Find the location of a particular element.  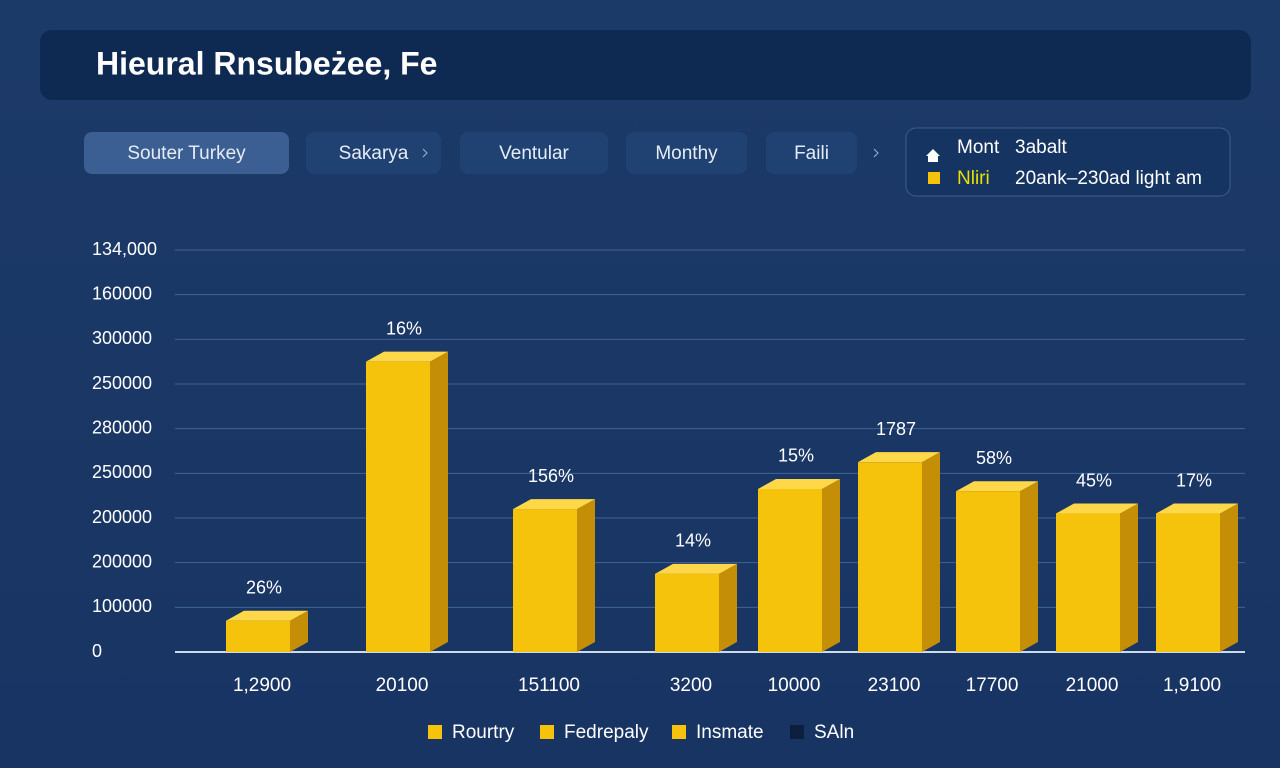

header-title: Hieural Rnsubeżee, Fe is located at coordinates (266, 63).